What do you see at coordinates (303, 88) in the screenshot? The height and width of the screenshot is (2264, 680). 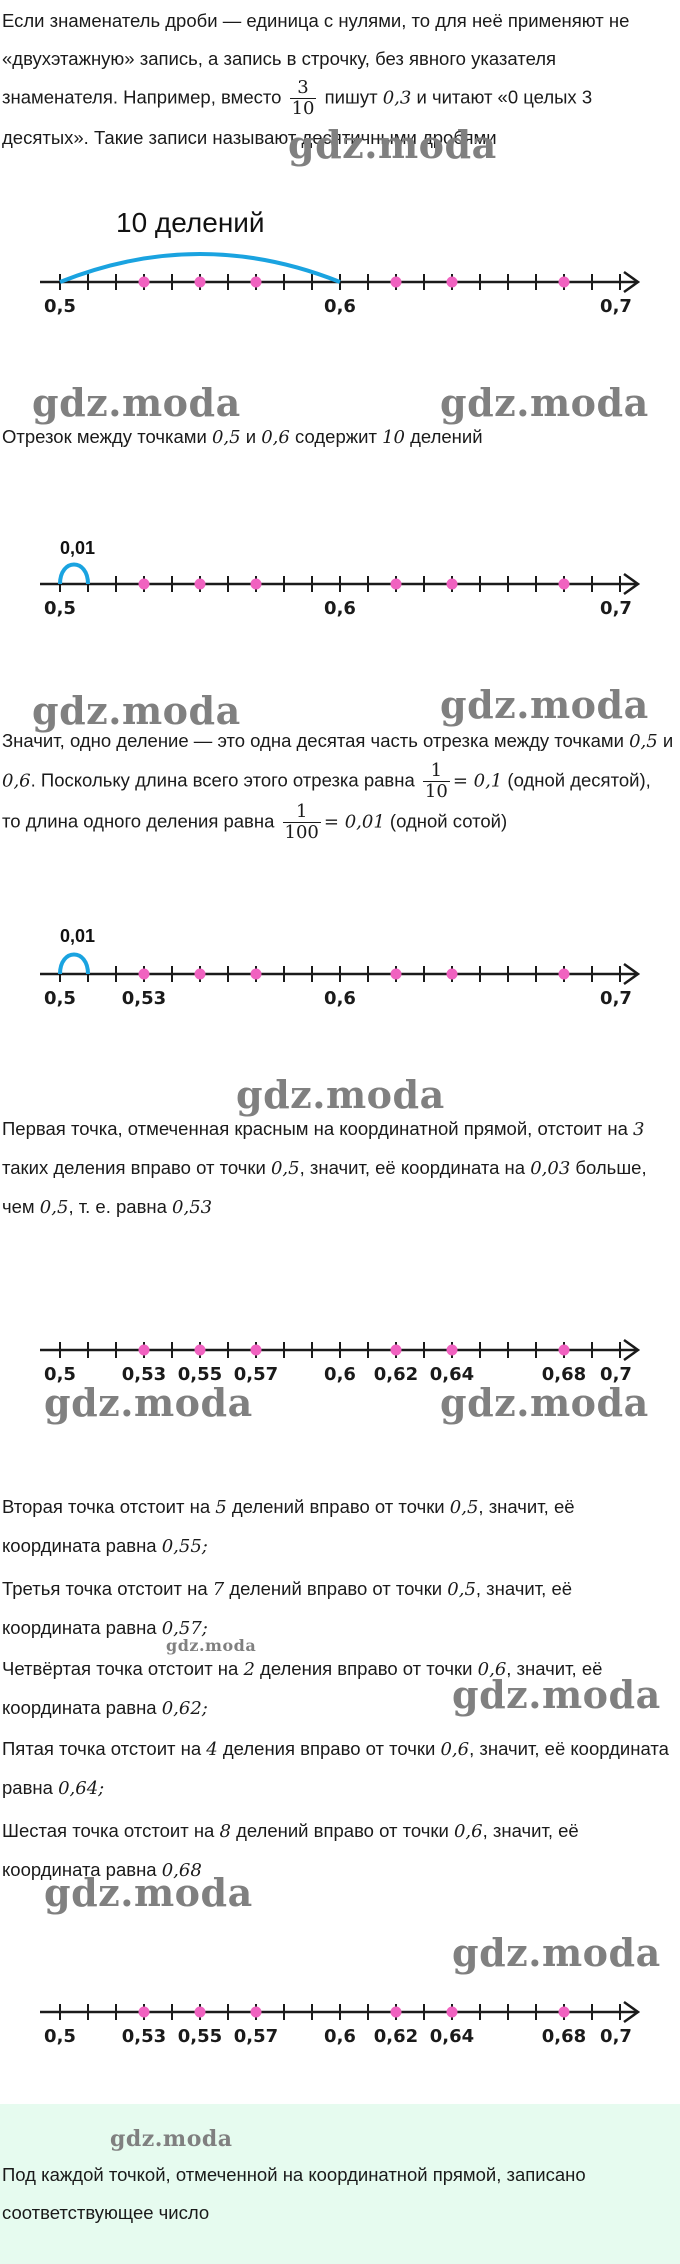 I see `fraction-numerator: 3` at bounding box center [303, 88].